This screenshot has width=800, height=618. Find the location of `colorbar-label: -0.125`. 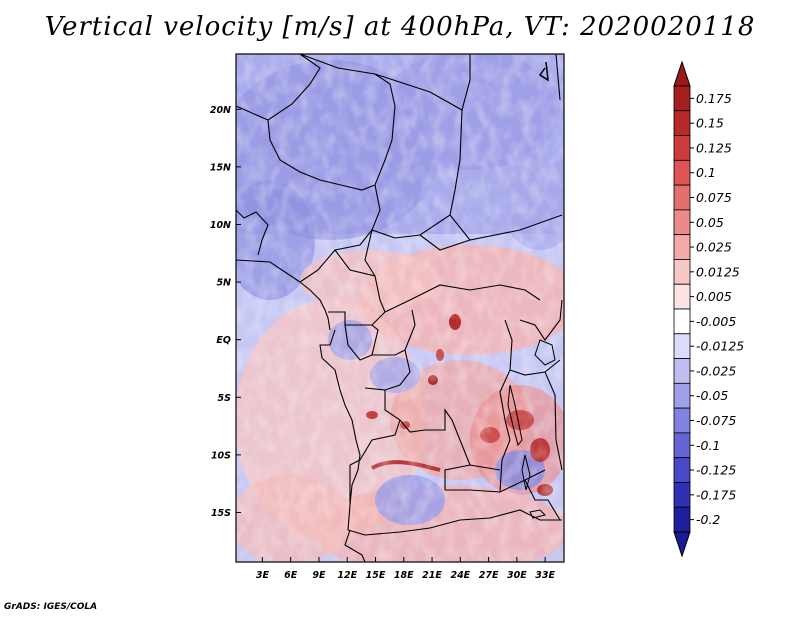

colorbar-label: -0.125 is located at coordinates (716, 470).